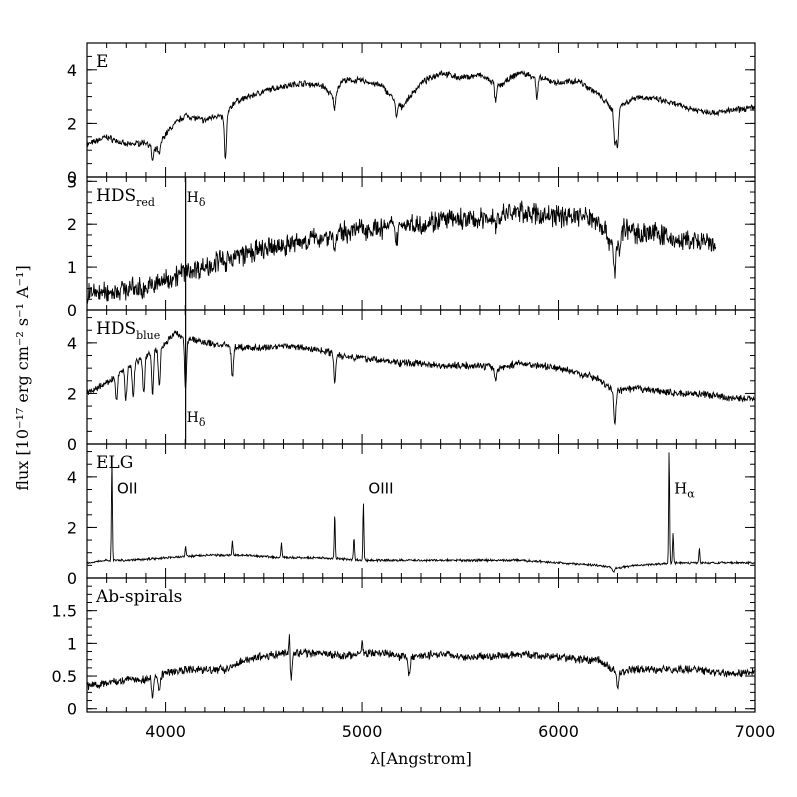 The height and width of the screenshot is (797, 797). What do you see at coordinates (64, 611) in the screenshot?
I see `y-tick-label: 1.5` at bounding box center [64, 611].